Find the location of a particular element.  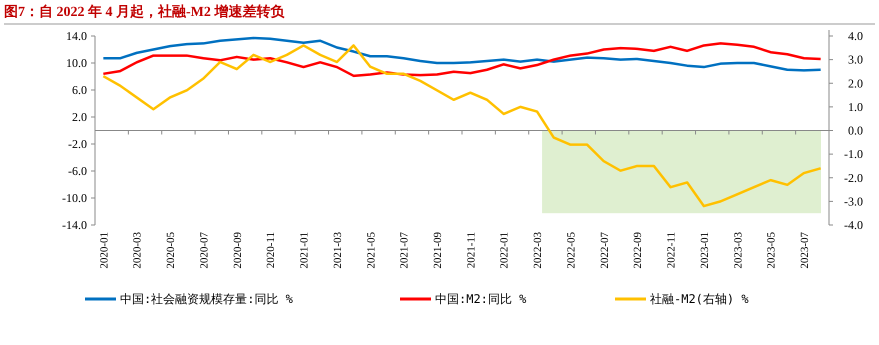

x-tick-label: 2021-03 is located at coordinates (338, 250).